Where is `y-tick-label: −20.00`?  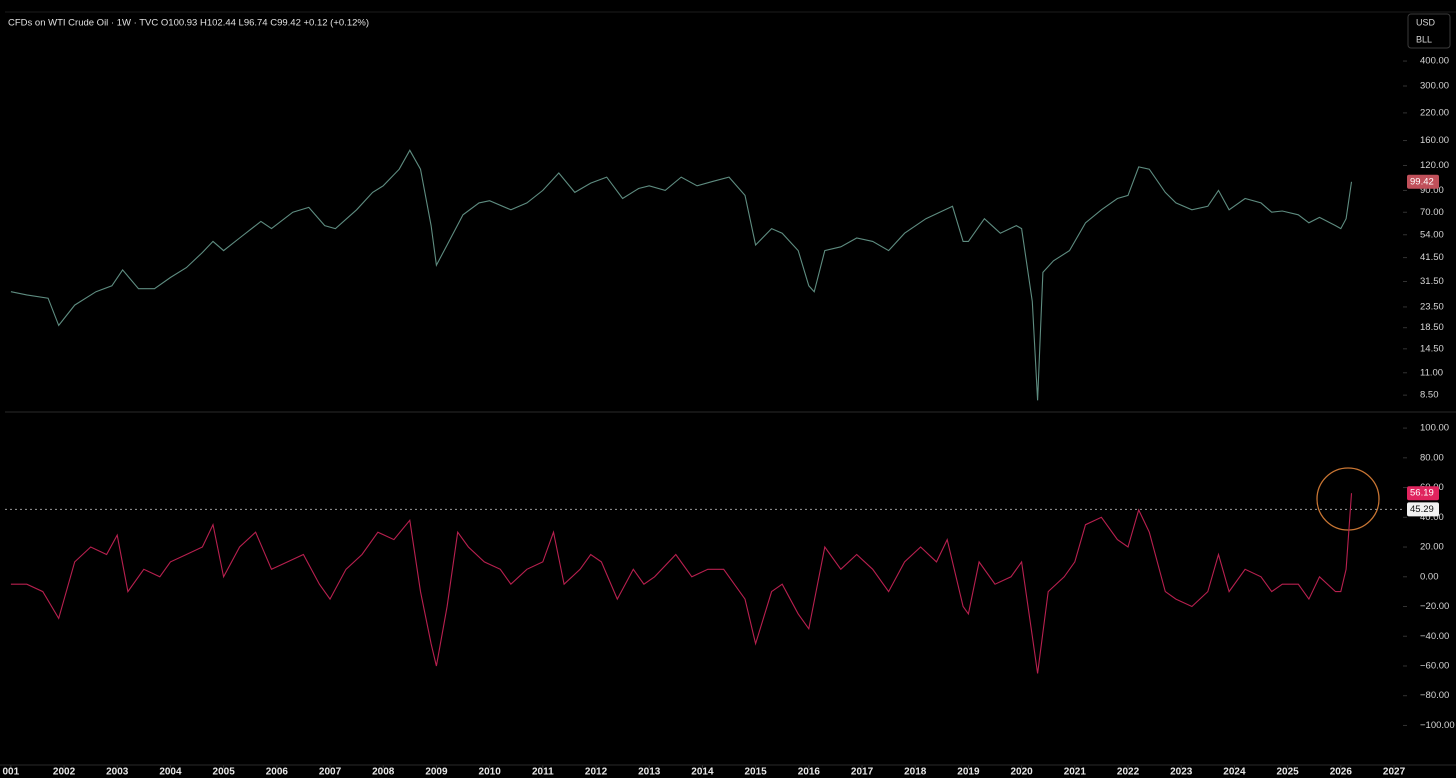 y-tick-label: −20.00 is located at coordinates (1434, 606).